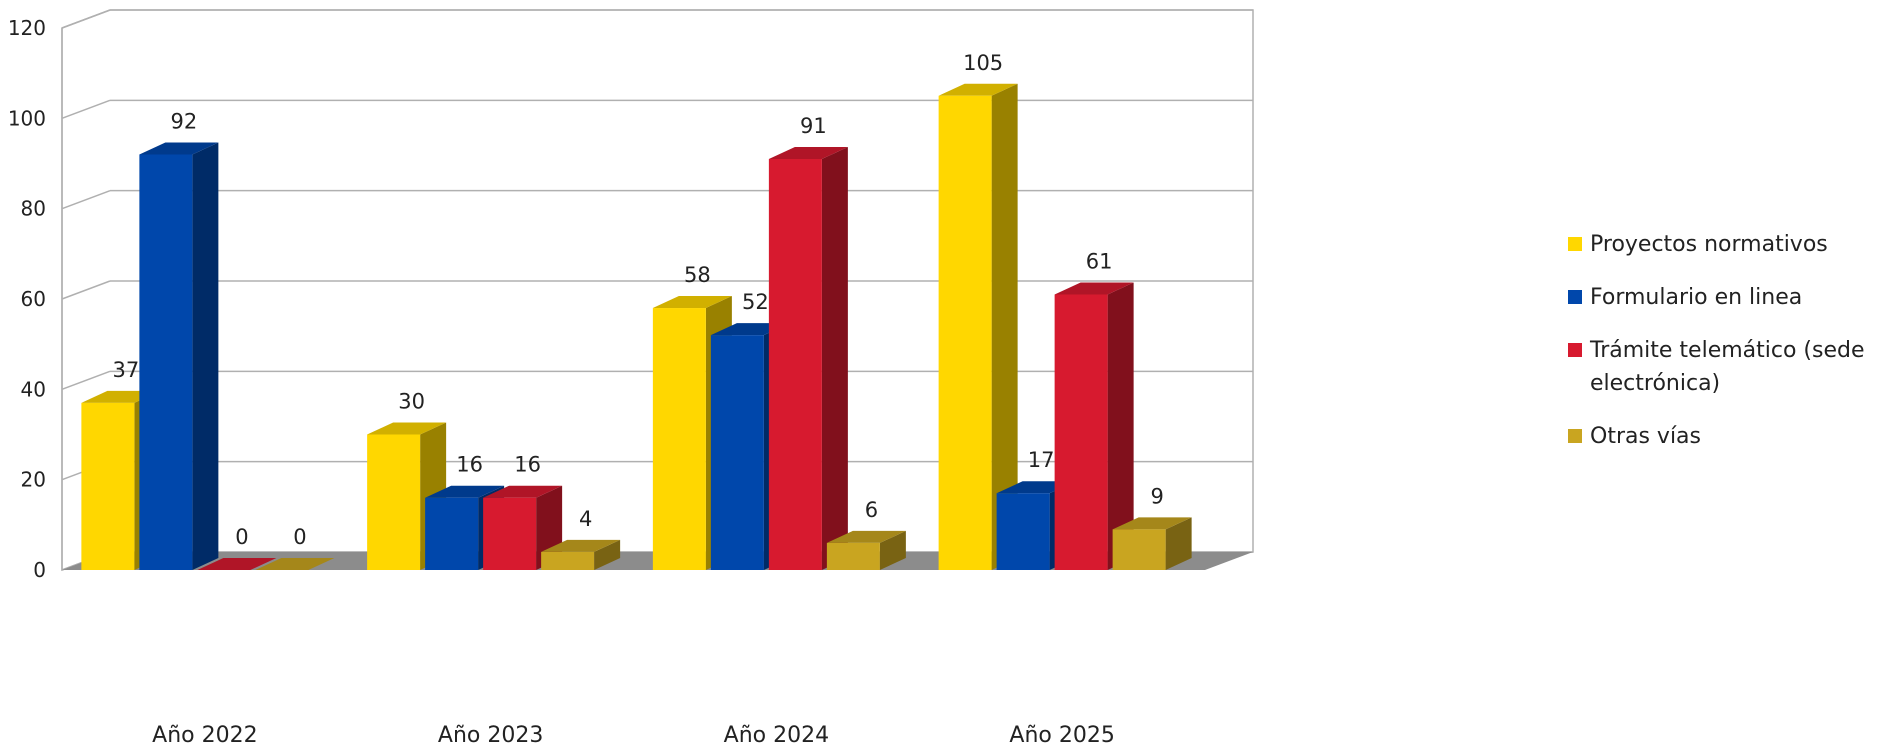  Describe the element at coordinates (1575, 436) in the screenshot. I see `legend-swatch-otras-vias` at that location.